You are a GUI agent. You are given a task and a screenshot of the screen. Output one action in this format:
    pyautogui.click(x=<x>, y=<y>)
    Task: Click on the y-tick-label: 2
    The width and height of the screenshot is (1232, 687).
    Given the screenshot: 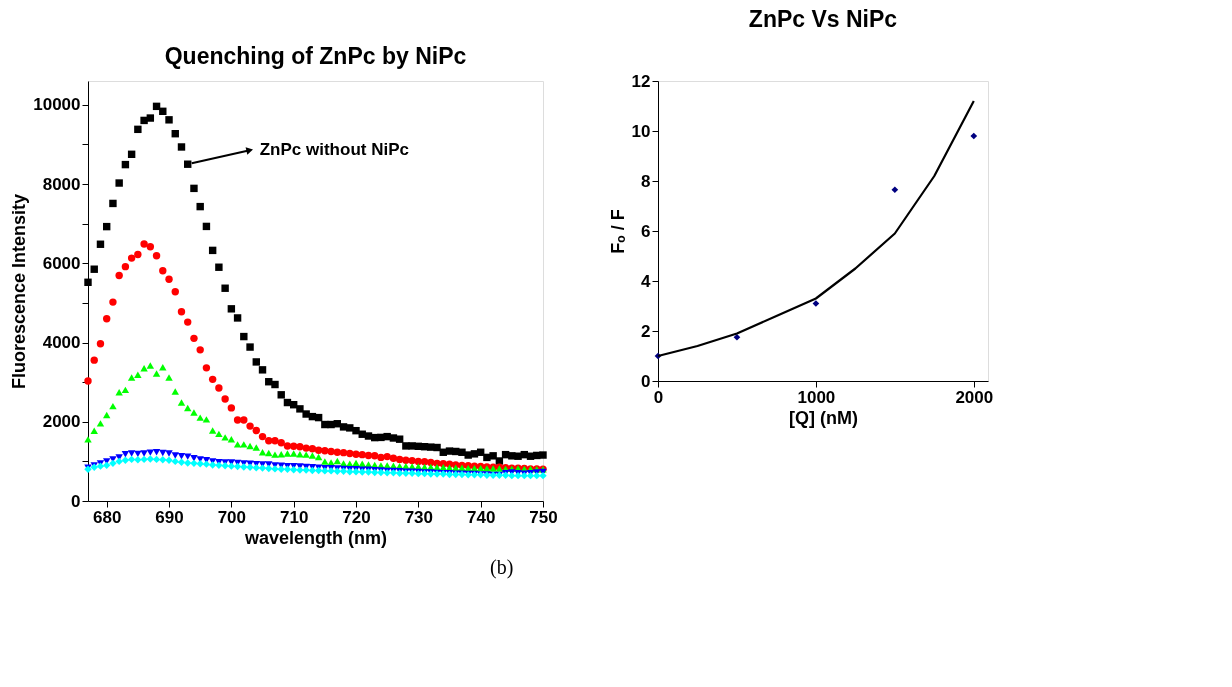 What is the action you would take?
    pyautogui.click(x=646, y=331)
    